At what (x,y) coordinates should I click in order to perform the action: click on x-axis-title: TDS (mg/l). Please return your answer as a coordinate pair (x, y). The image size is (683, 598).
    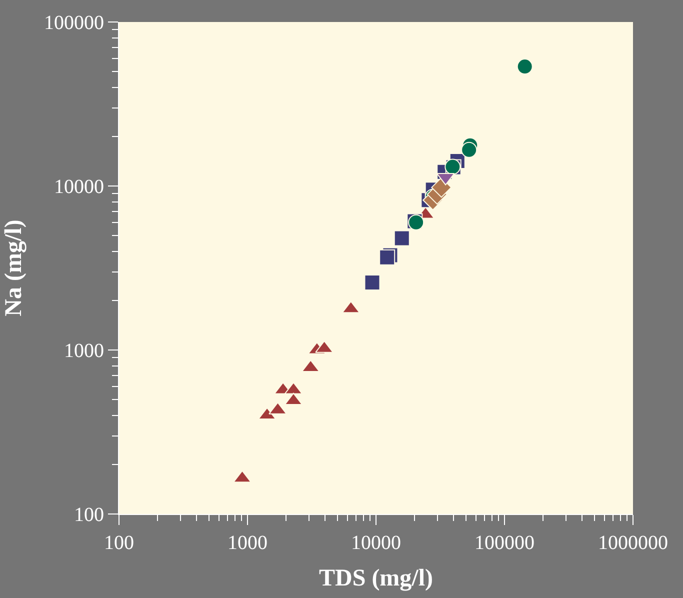
    Looking at the image, I should click on (376, 578).